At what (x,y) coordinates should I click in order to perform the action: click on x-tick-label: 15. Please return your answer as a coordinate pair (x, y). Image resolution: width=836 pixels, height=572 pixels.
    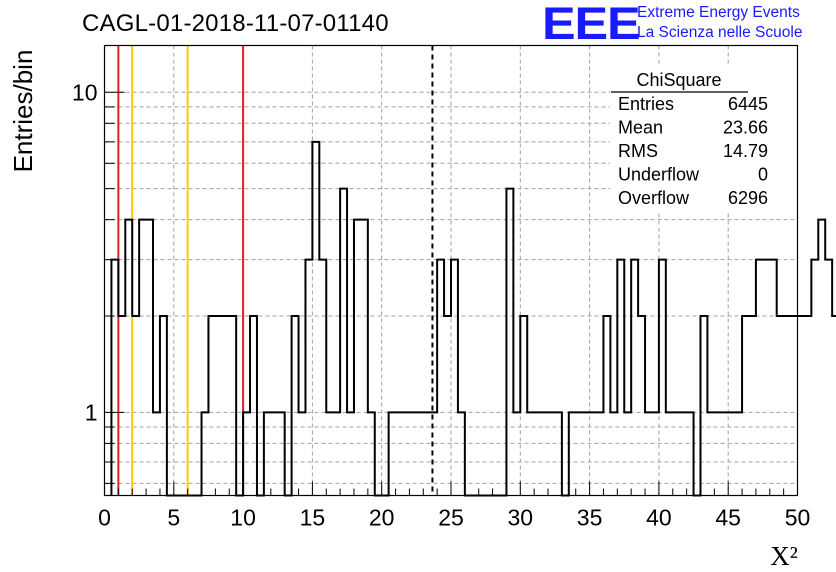
    Looking at the image, I should click on (313, 518).